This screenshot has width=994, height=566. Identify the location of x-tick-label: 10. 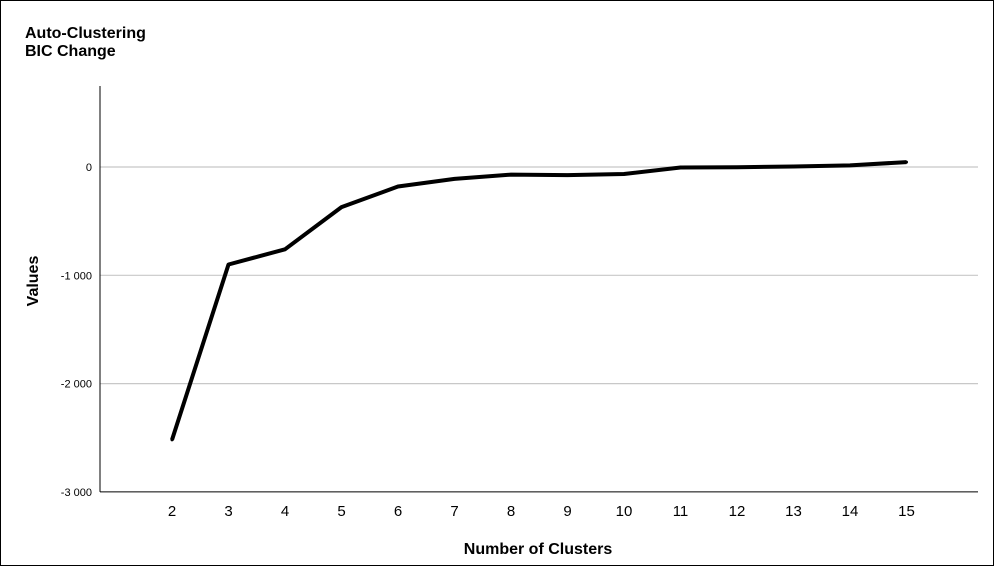
(624, 511).